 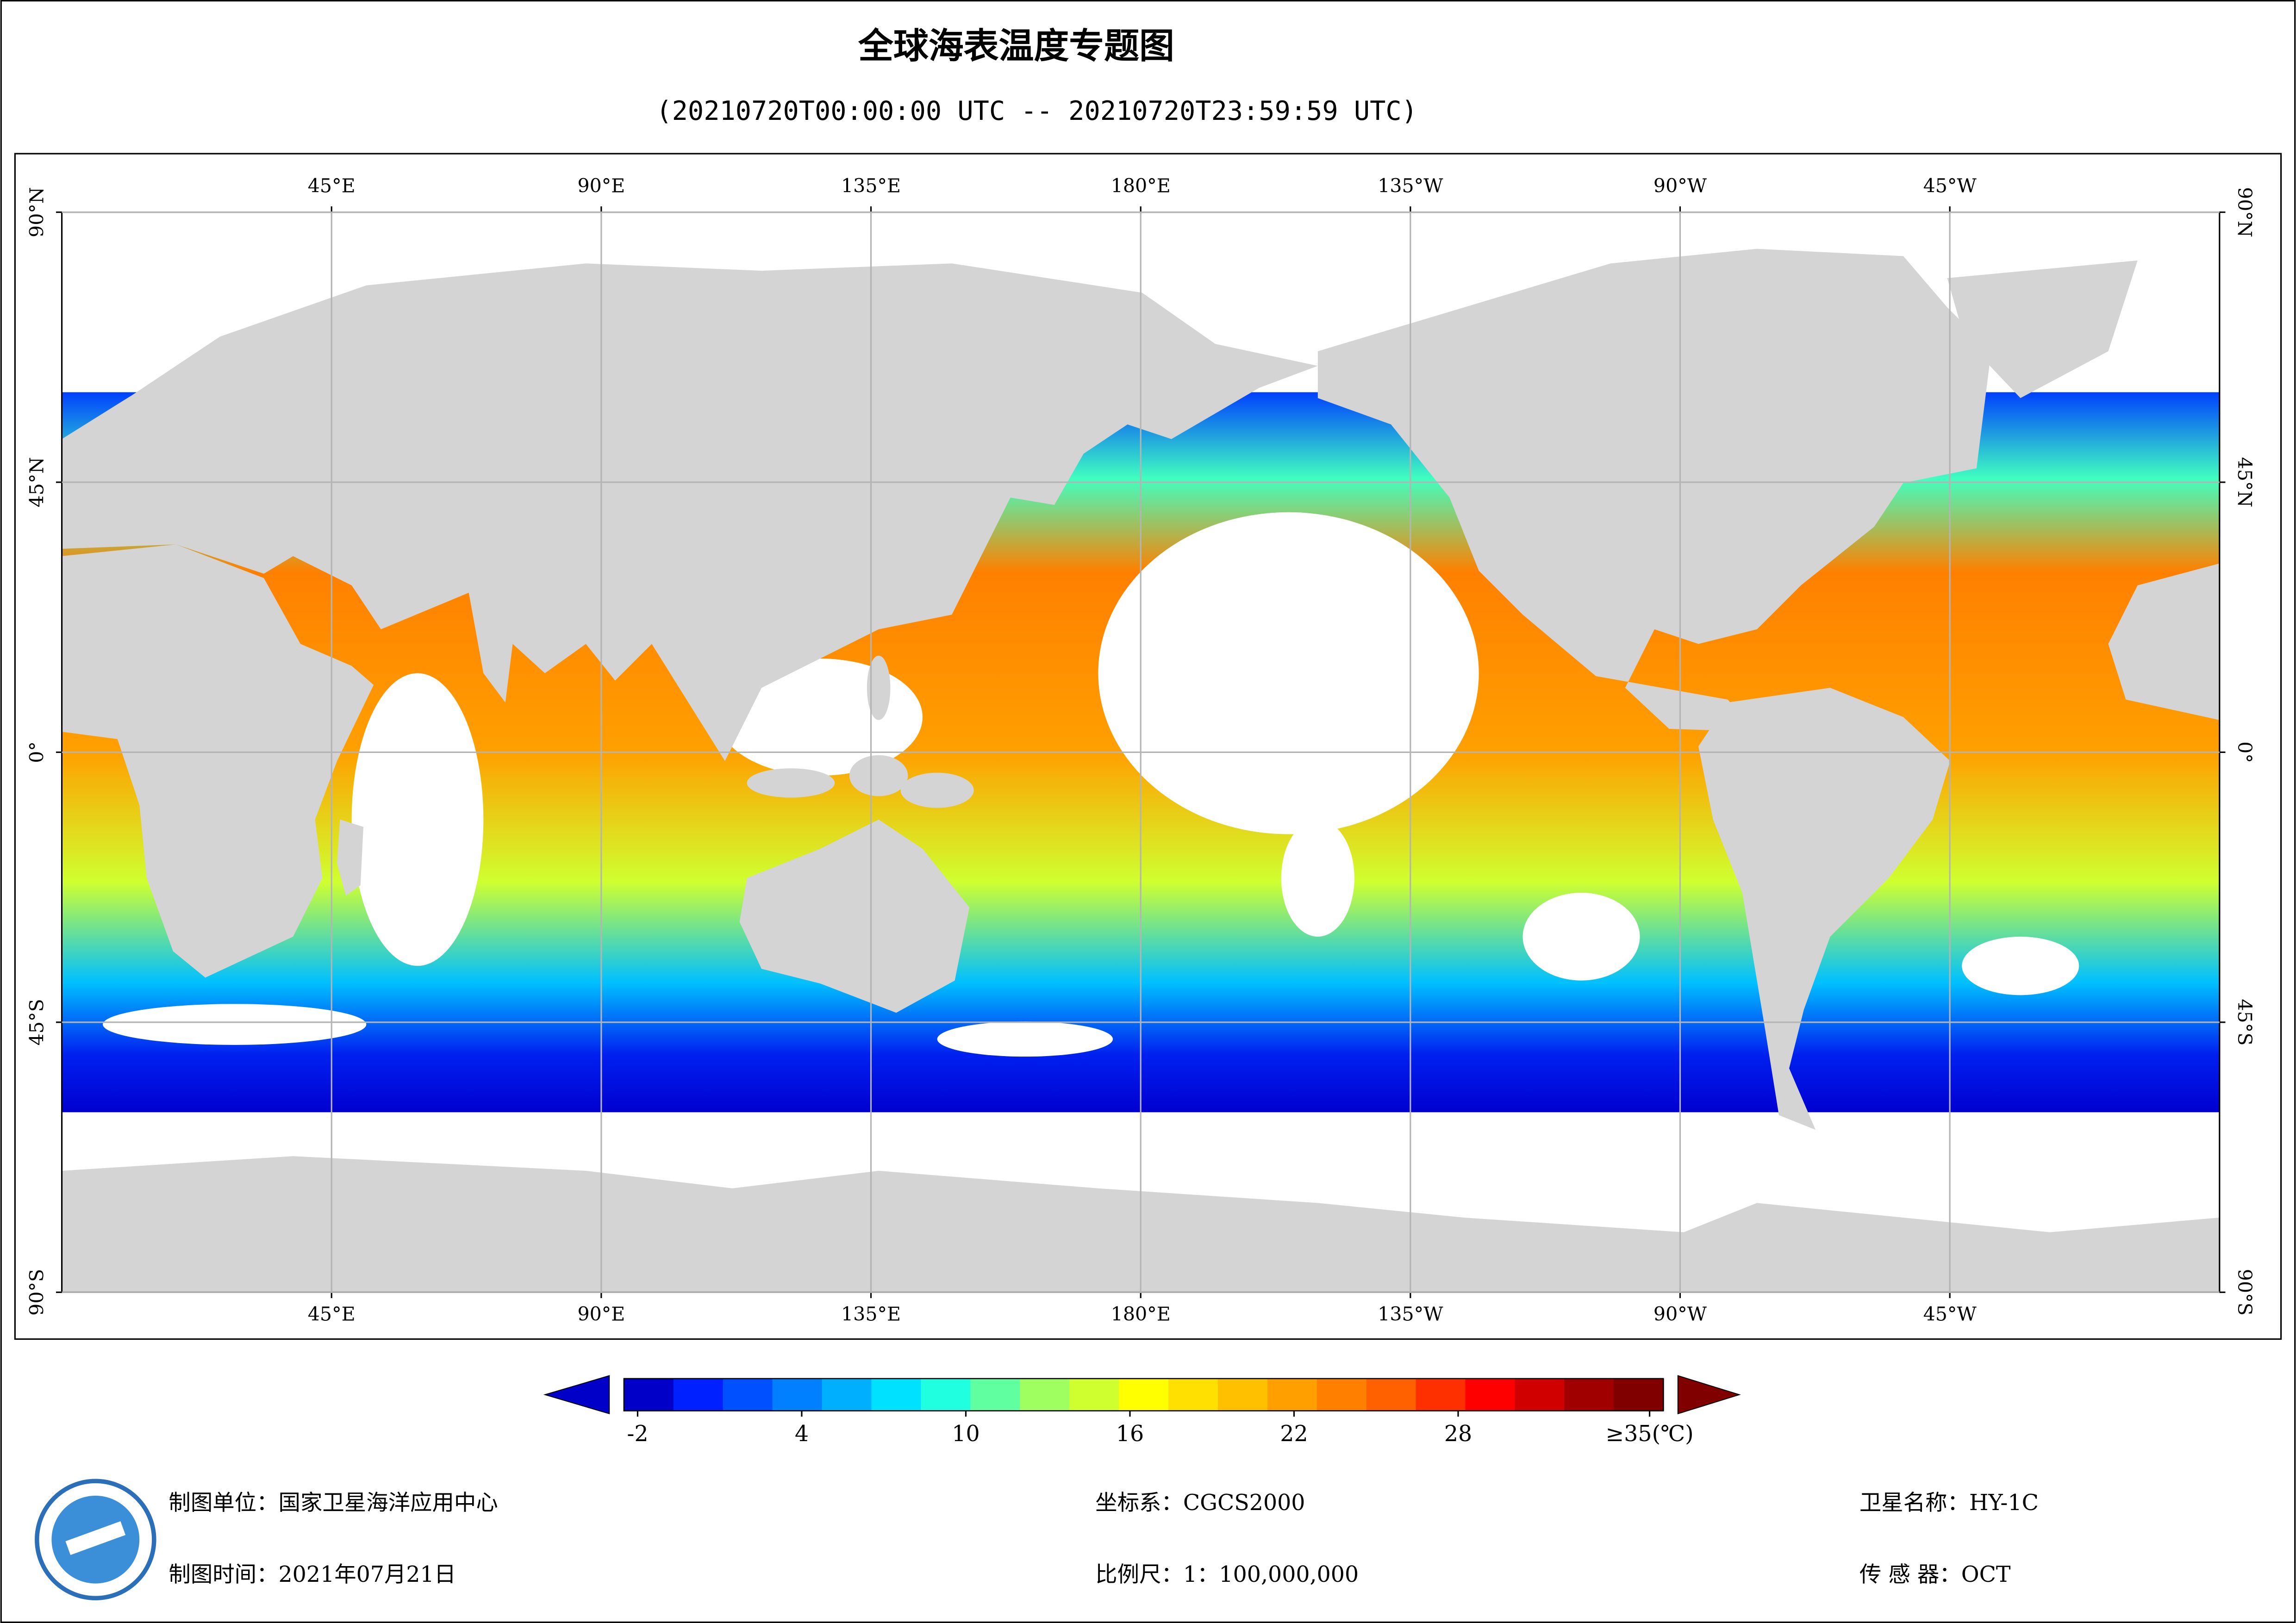 I want to click on colorbar-arrow-high, so click(x=1709, y=1395).